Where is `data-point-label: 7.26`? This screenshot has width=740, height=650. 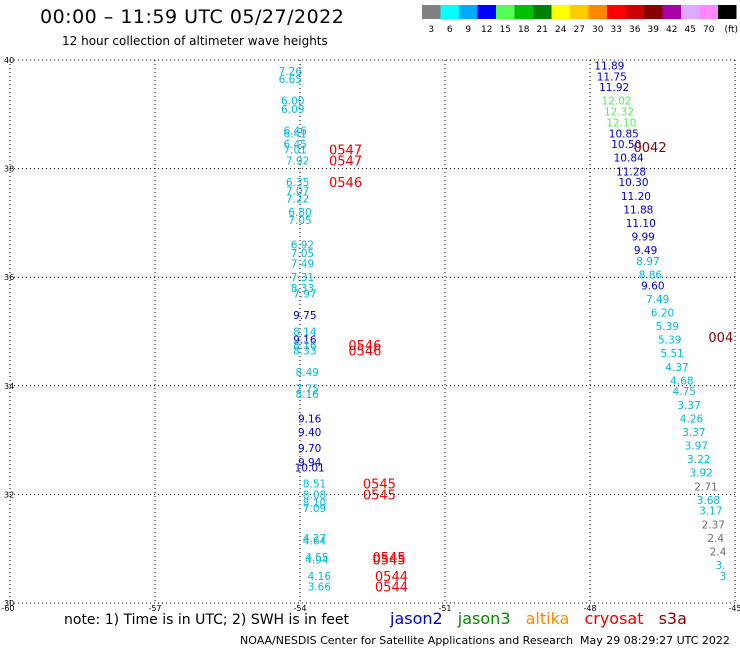 data-point-label: 7.26 is located at coordinates (291, 72).